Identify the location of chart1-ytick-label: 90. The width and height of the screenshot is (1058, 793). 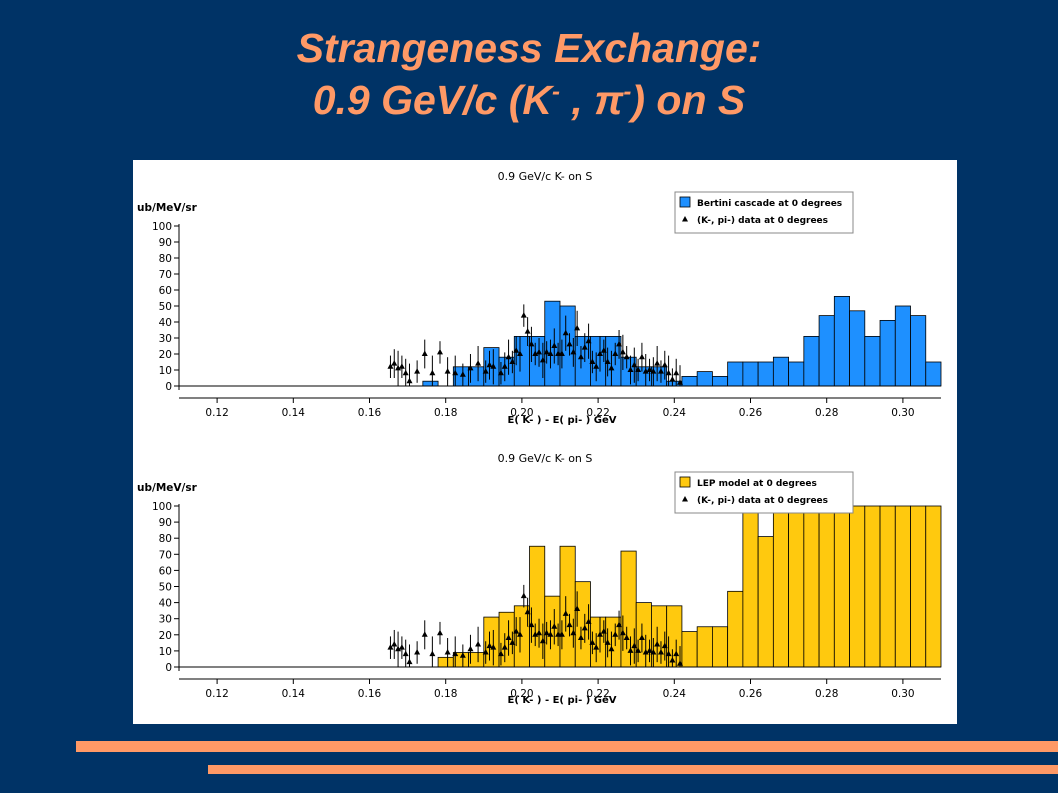
(165, 243).